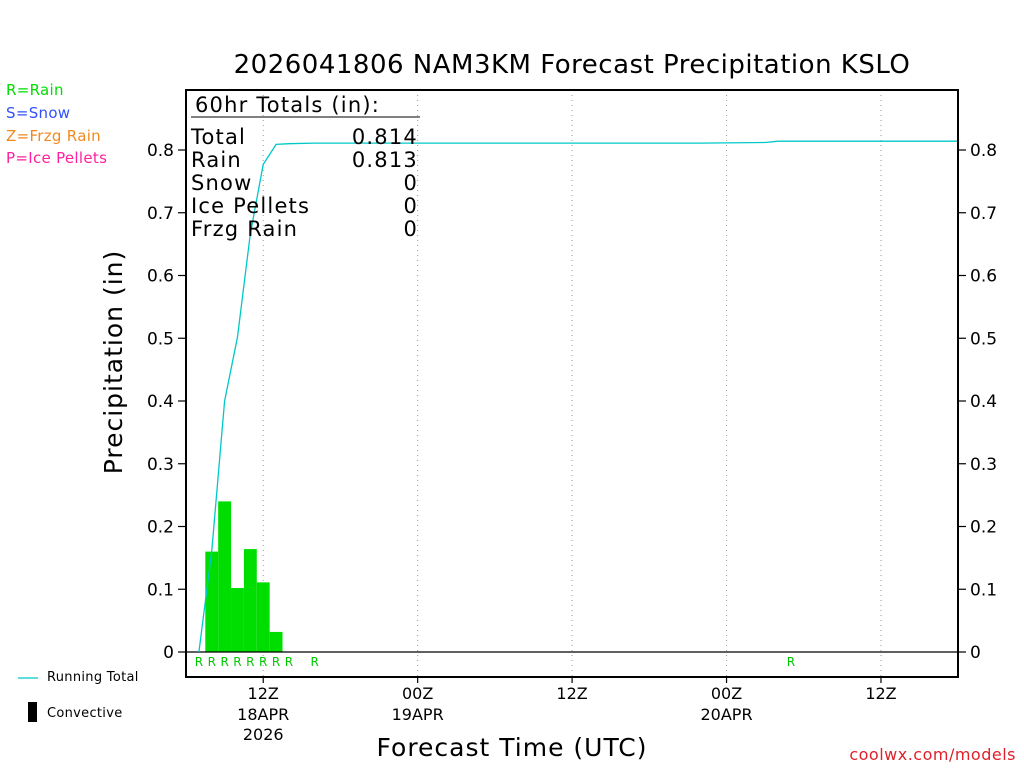 The image size is (1024, 768). Describe the element at coordinates (93, 677) in the screenshot. I see `legend-running-total-label: Running Total` at that location.